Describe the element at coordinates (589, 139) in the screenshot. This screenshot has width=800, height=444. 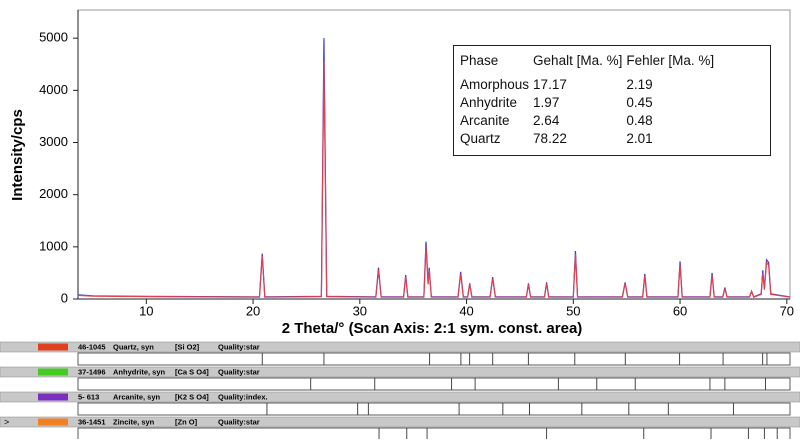
I see `table-row: Quartz 78.22 2.01` at that location.